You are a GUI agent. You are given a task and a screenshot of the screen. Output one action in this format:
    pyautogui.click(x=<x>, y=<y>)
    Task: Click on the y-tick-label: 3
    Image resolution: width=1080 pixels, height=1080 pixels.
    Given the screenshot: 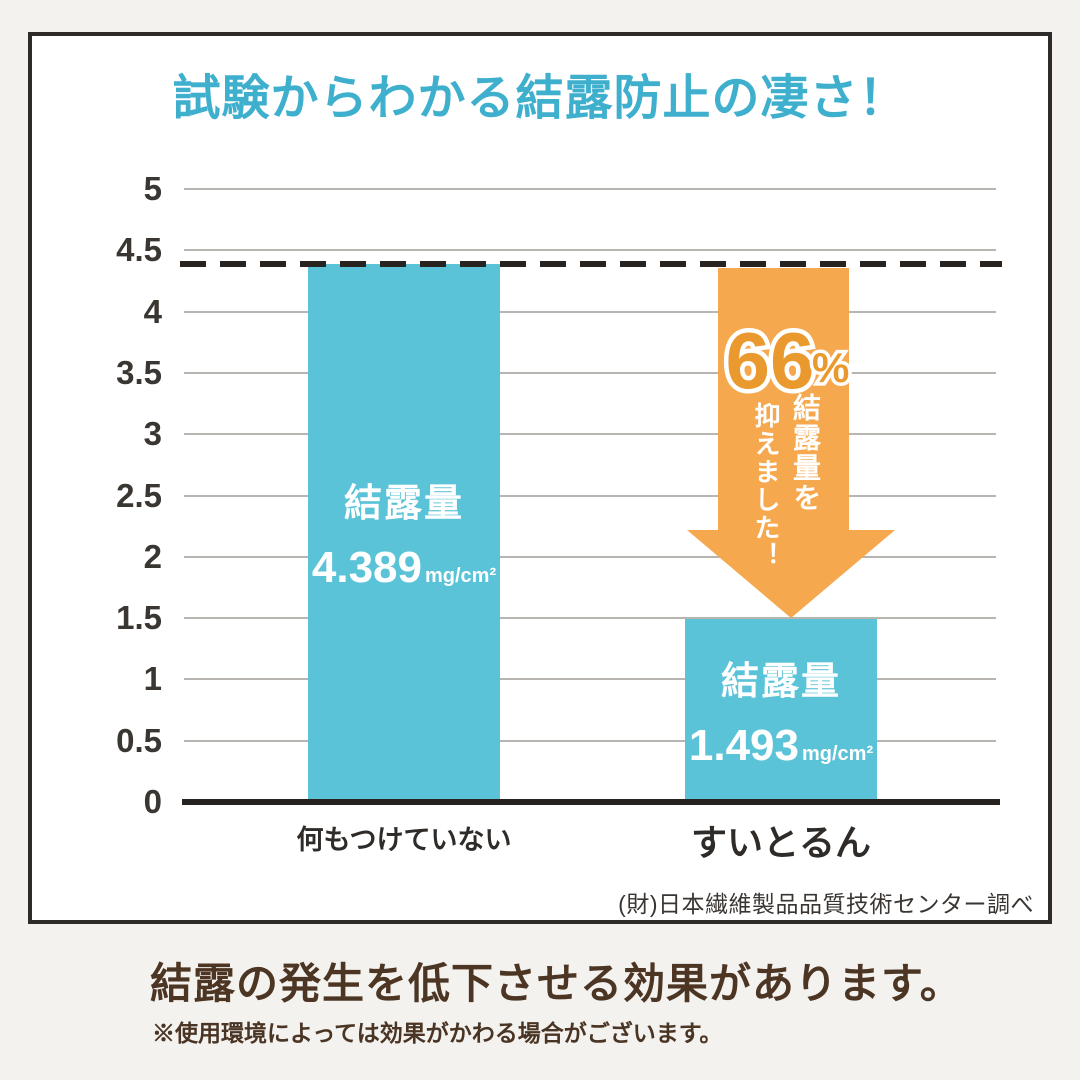 What is the action you would take?
    pyautogui.click(x=152, y=434)
    